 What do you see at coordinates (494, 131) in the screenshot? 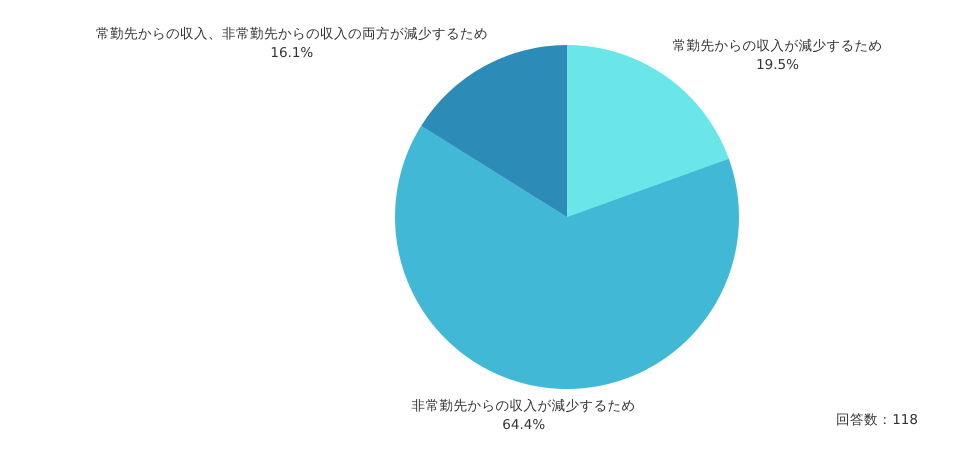
I see `pie-slice` at bounding box center [494, 131].